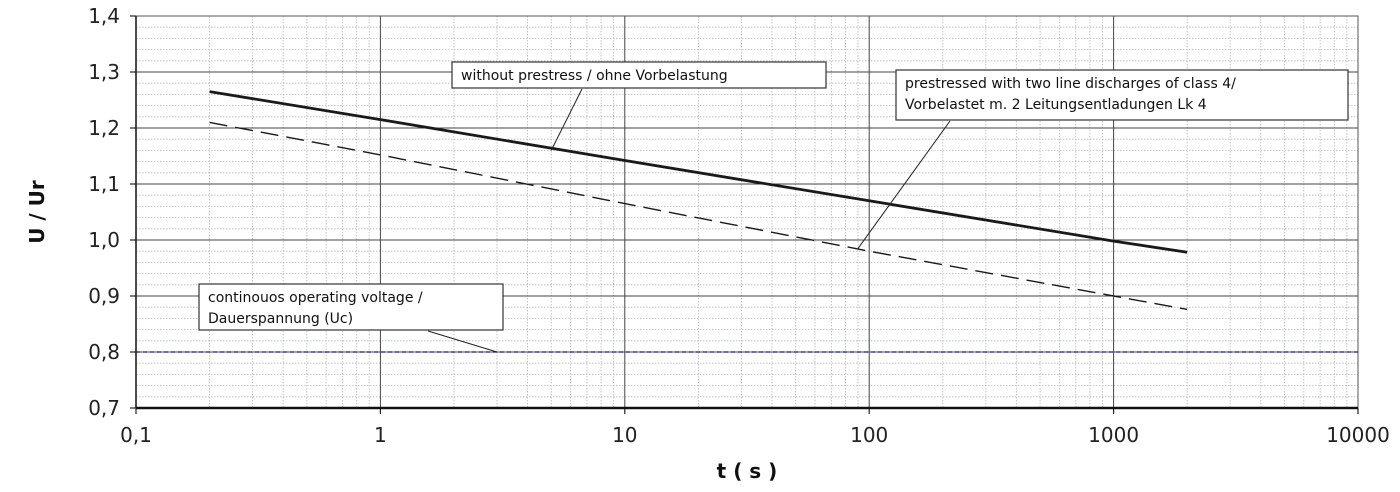  What do you see at coordinates (380, 435) in the screenshot?
I see `x-tick-label: 1` at bounding box center [380, 435].